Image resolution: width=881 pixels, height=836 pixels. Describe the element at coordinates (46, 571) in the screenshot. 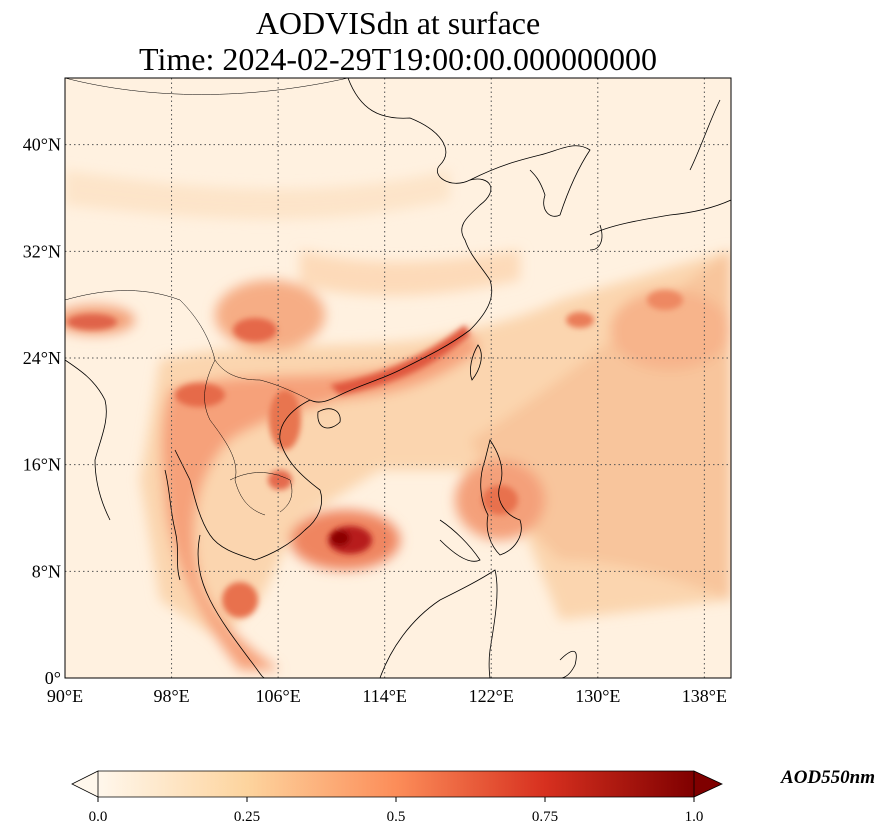

I see `lat-tick-label: 8°N` at that location.